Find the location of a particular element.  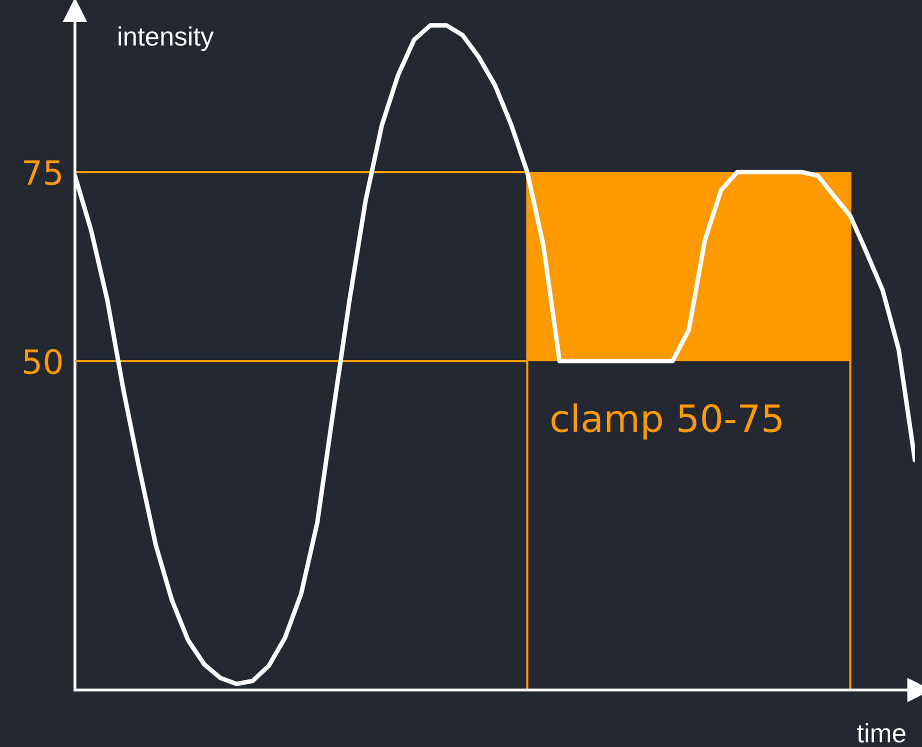

y-tick-label: 75 is located at coordinates (42, 173).